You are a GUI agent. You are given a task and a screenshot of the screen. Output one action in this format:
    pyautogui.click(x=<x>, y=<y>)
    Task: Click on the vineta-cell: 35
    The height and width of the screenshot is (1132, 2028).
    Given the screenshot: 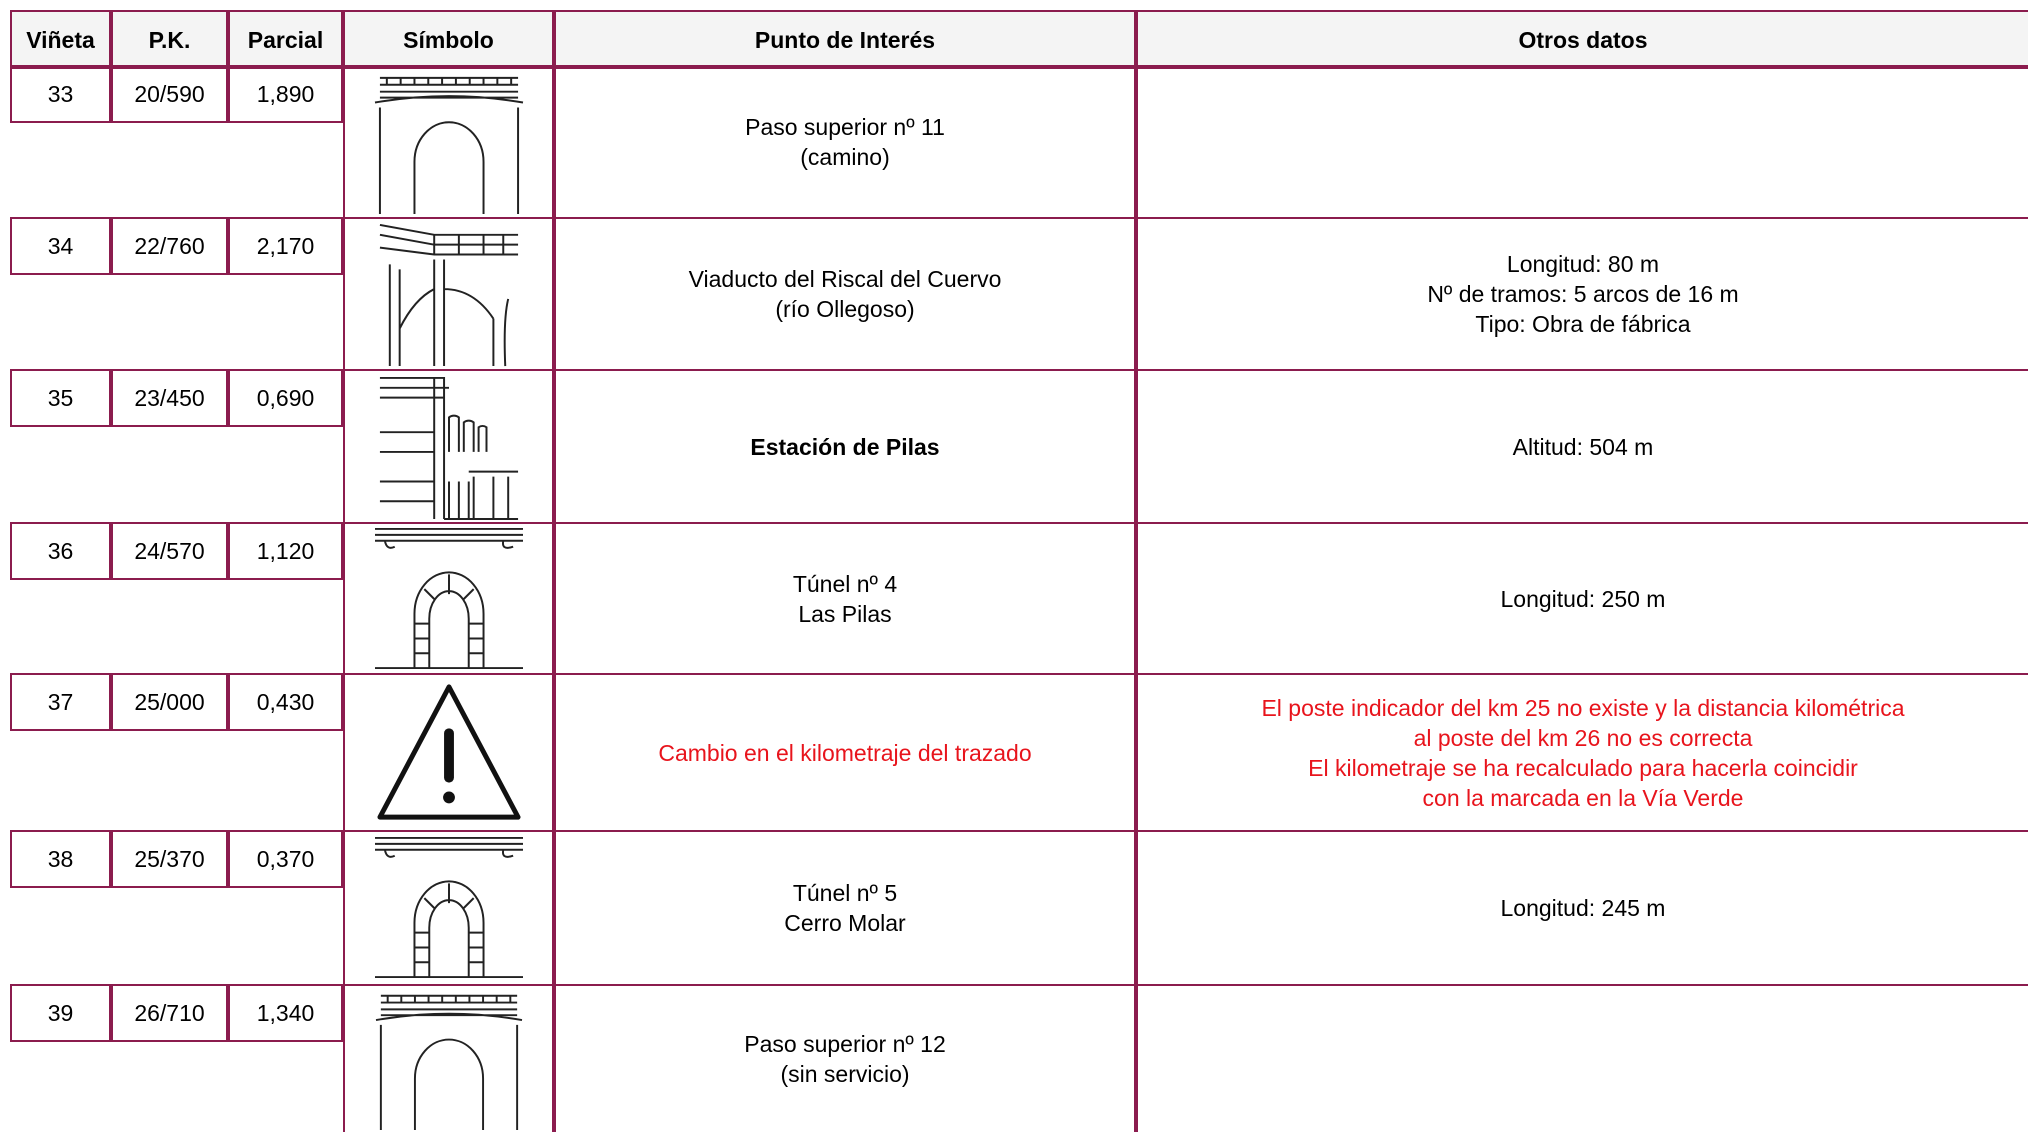 What is the action you would take?
    pyautogui.click(x=60, y=398)
    